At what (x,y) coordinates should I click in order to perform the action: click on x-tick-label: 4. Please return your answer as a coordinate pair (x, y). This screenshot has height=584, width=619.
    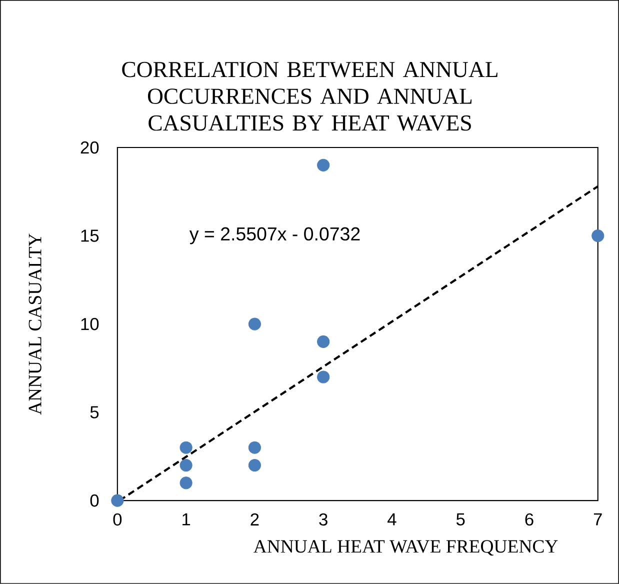
    Looking at the image, I should click on (392, 519).